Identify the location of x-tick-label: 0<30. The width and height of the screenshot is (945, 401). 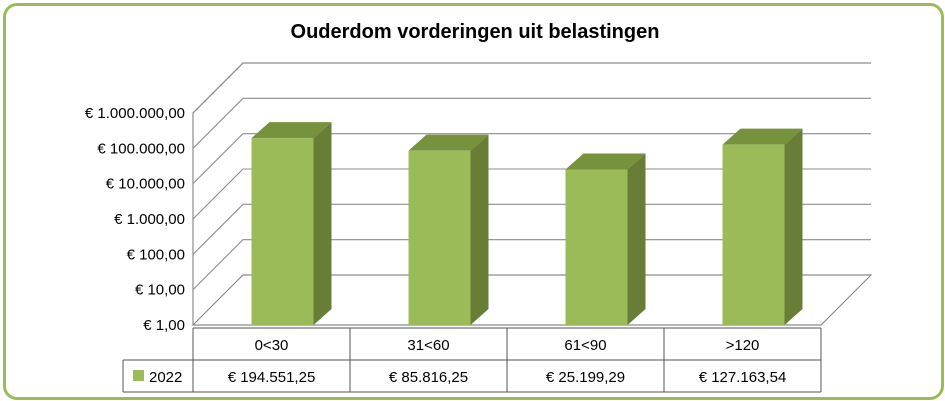
(272, 345).